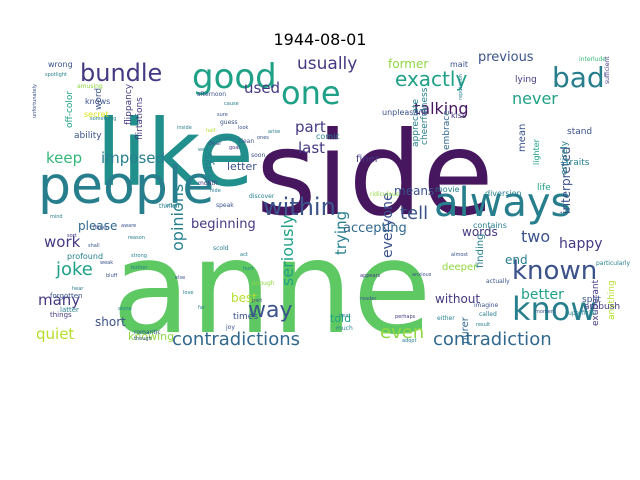 The height and width of the screenshot is (480, 640). What do you see at coordinates (180, 278) in the screenshot?
I see `word-154: else` at bounding box center [180, 278].